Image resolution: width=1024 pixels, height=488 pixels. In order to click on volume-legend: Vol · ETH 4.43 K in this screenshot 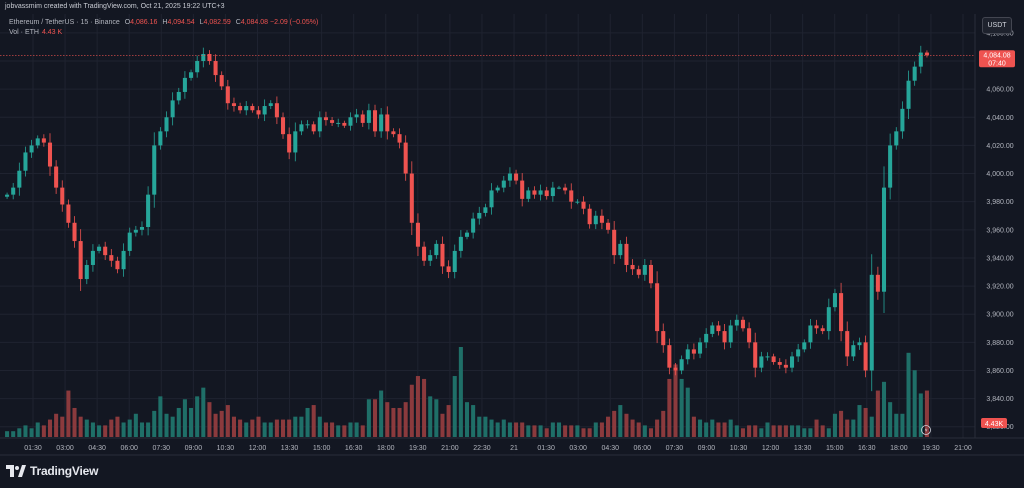, I will do `click(35, 32)`.